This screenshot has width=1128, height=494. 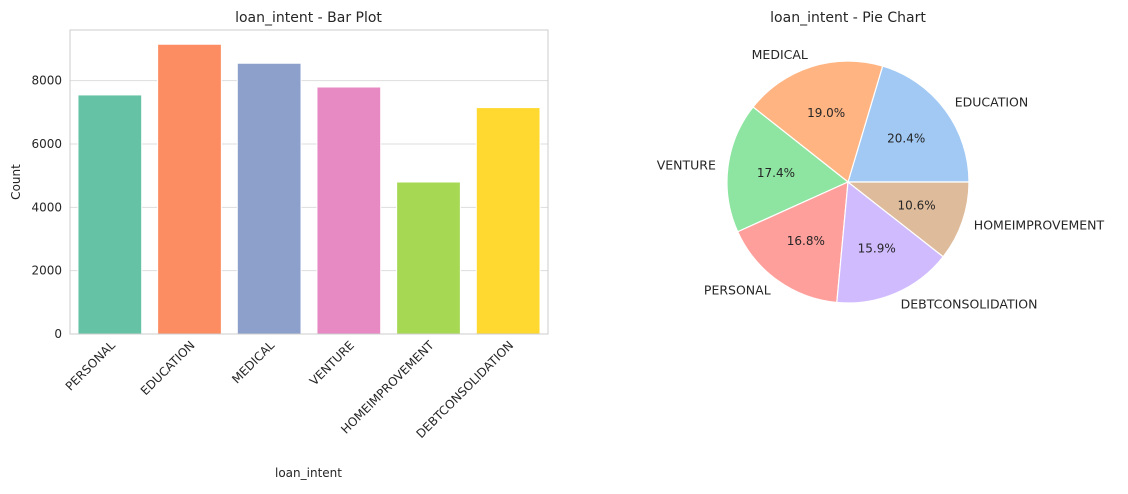 What do you see at coordinates (776, 173) in the screenshot?
I see `pie-percent-label: 17.4%` at bounding box center [776, 173].